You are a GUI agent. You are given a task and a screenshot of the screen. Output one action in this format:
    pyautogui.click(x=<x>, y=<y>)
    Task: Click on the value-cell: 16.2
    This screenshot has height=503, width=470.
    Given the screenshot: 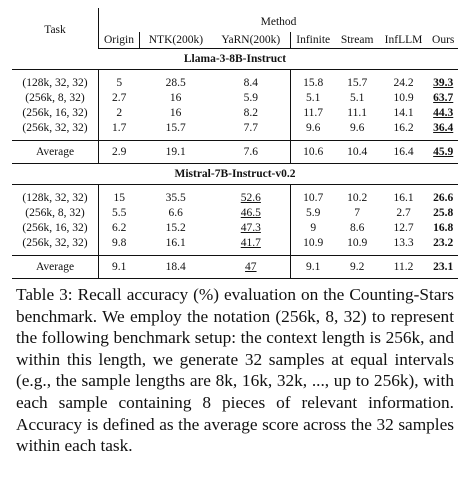 What is the action you would take?
    pyautogui.click(x=403, y=130)
    